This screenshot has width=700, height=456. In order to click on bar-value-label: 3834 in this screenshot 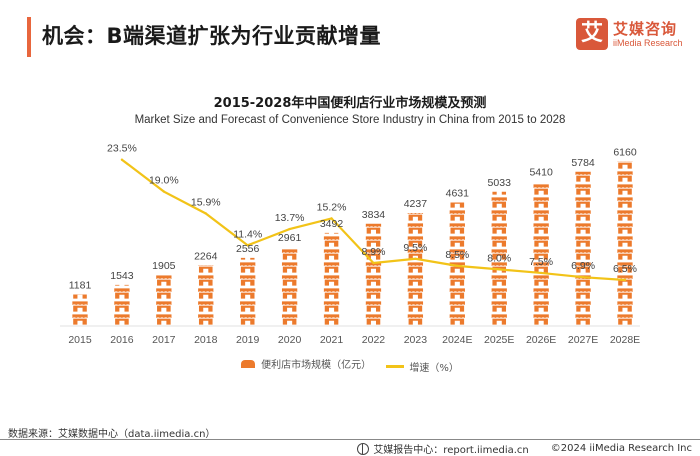, I will do `click(374, 215)`.